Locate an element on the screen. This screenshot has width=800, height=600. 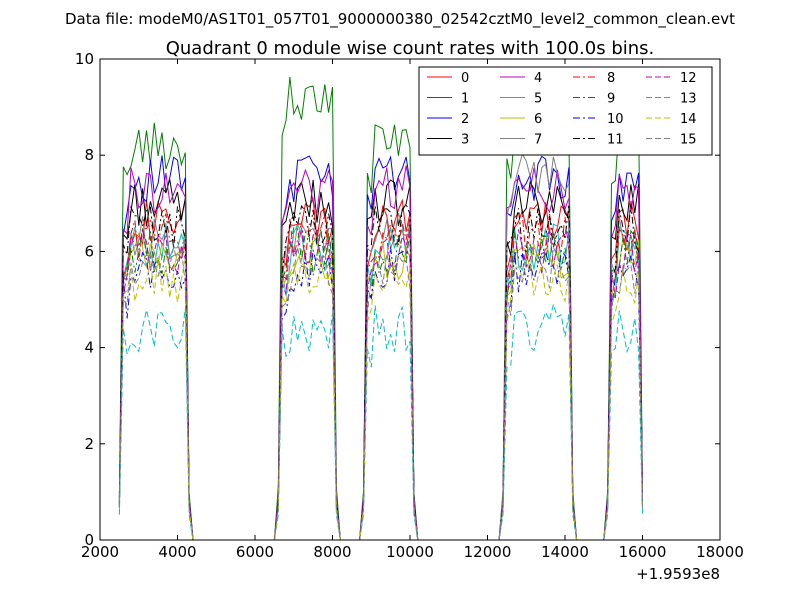
legend-label-11: 11 is located at coordinates (615, 140).